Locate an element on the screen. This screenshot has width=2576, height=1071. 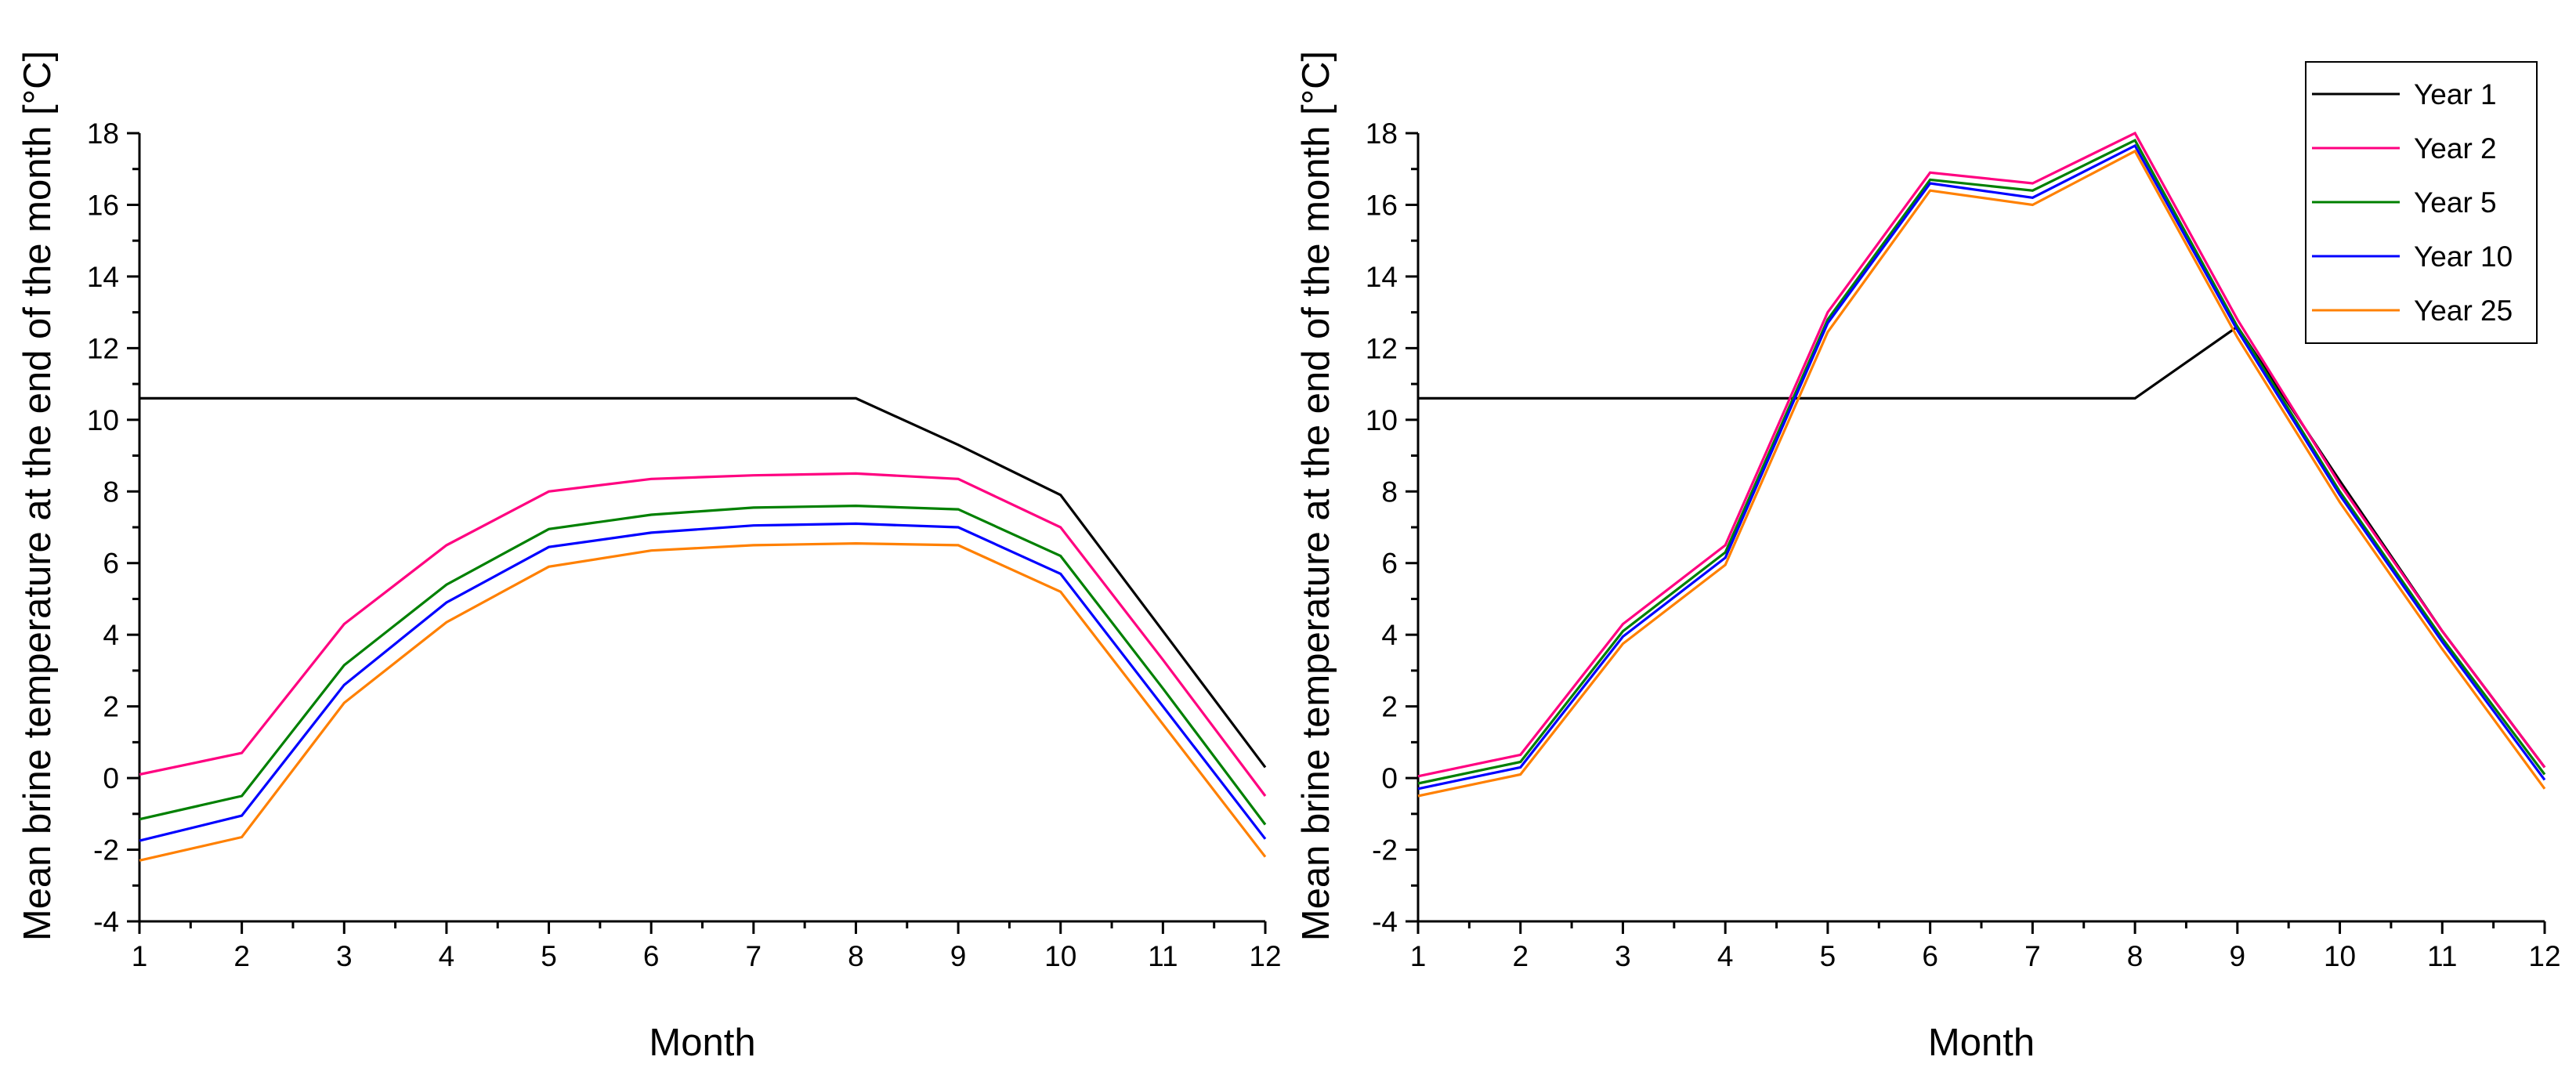
legend-label-year-25: Year 25 is located at coordinates (2463, 311).